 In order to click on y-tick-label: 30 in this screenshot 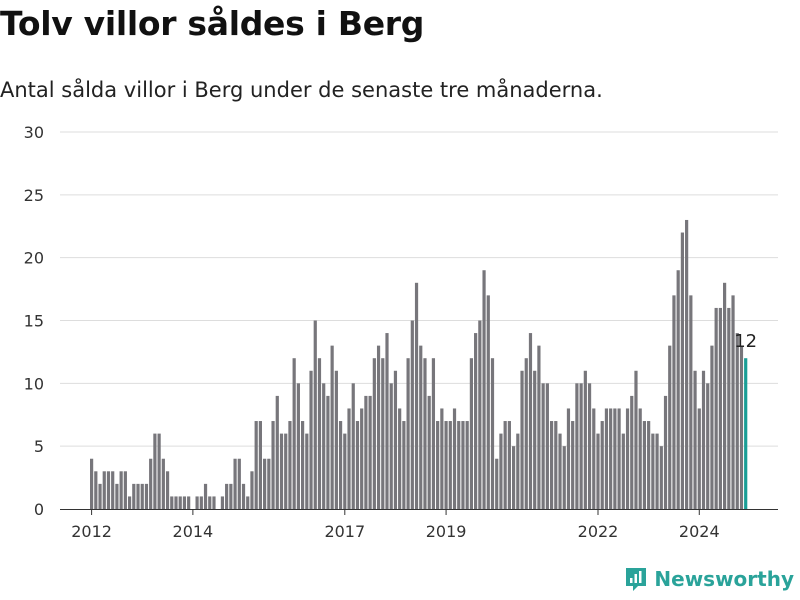, I will do `click(34, 132)`.